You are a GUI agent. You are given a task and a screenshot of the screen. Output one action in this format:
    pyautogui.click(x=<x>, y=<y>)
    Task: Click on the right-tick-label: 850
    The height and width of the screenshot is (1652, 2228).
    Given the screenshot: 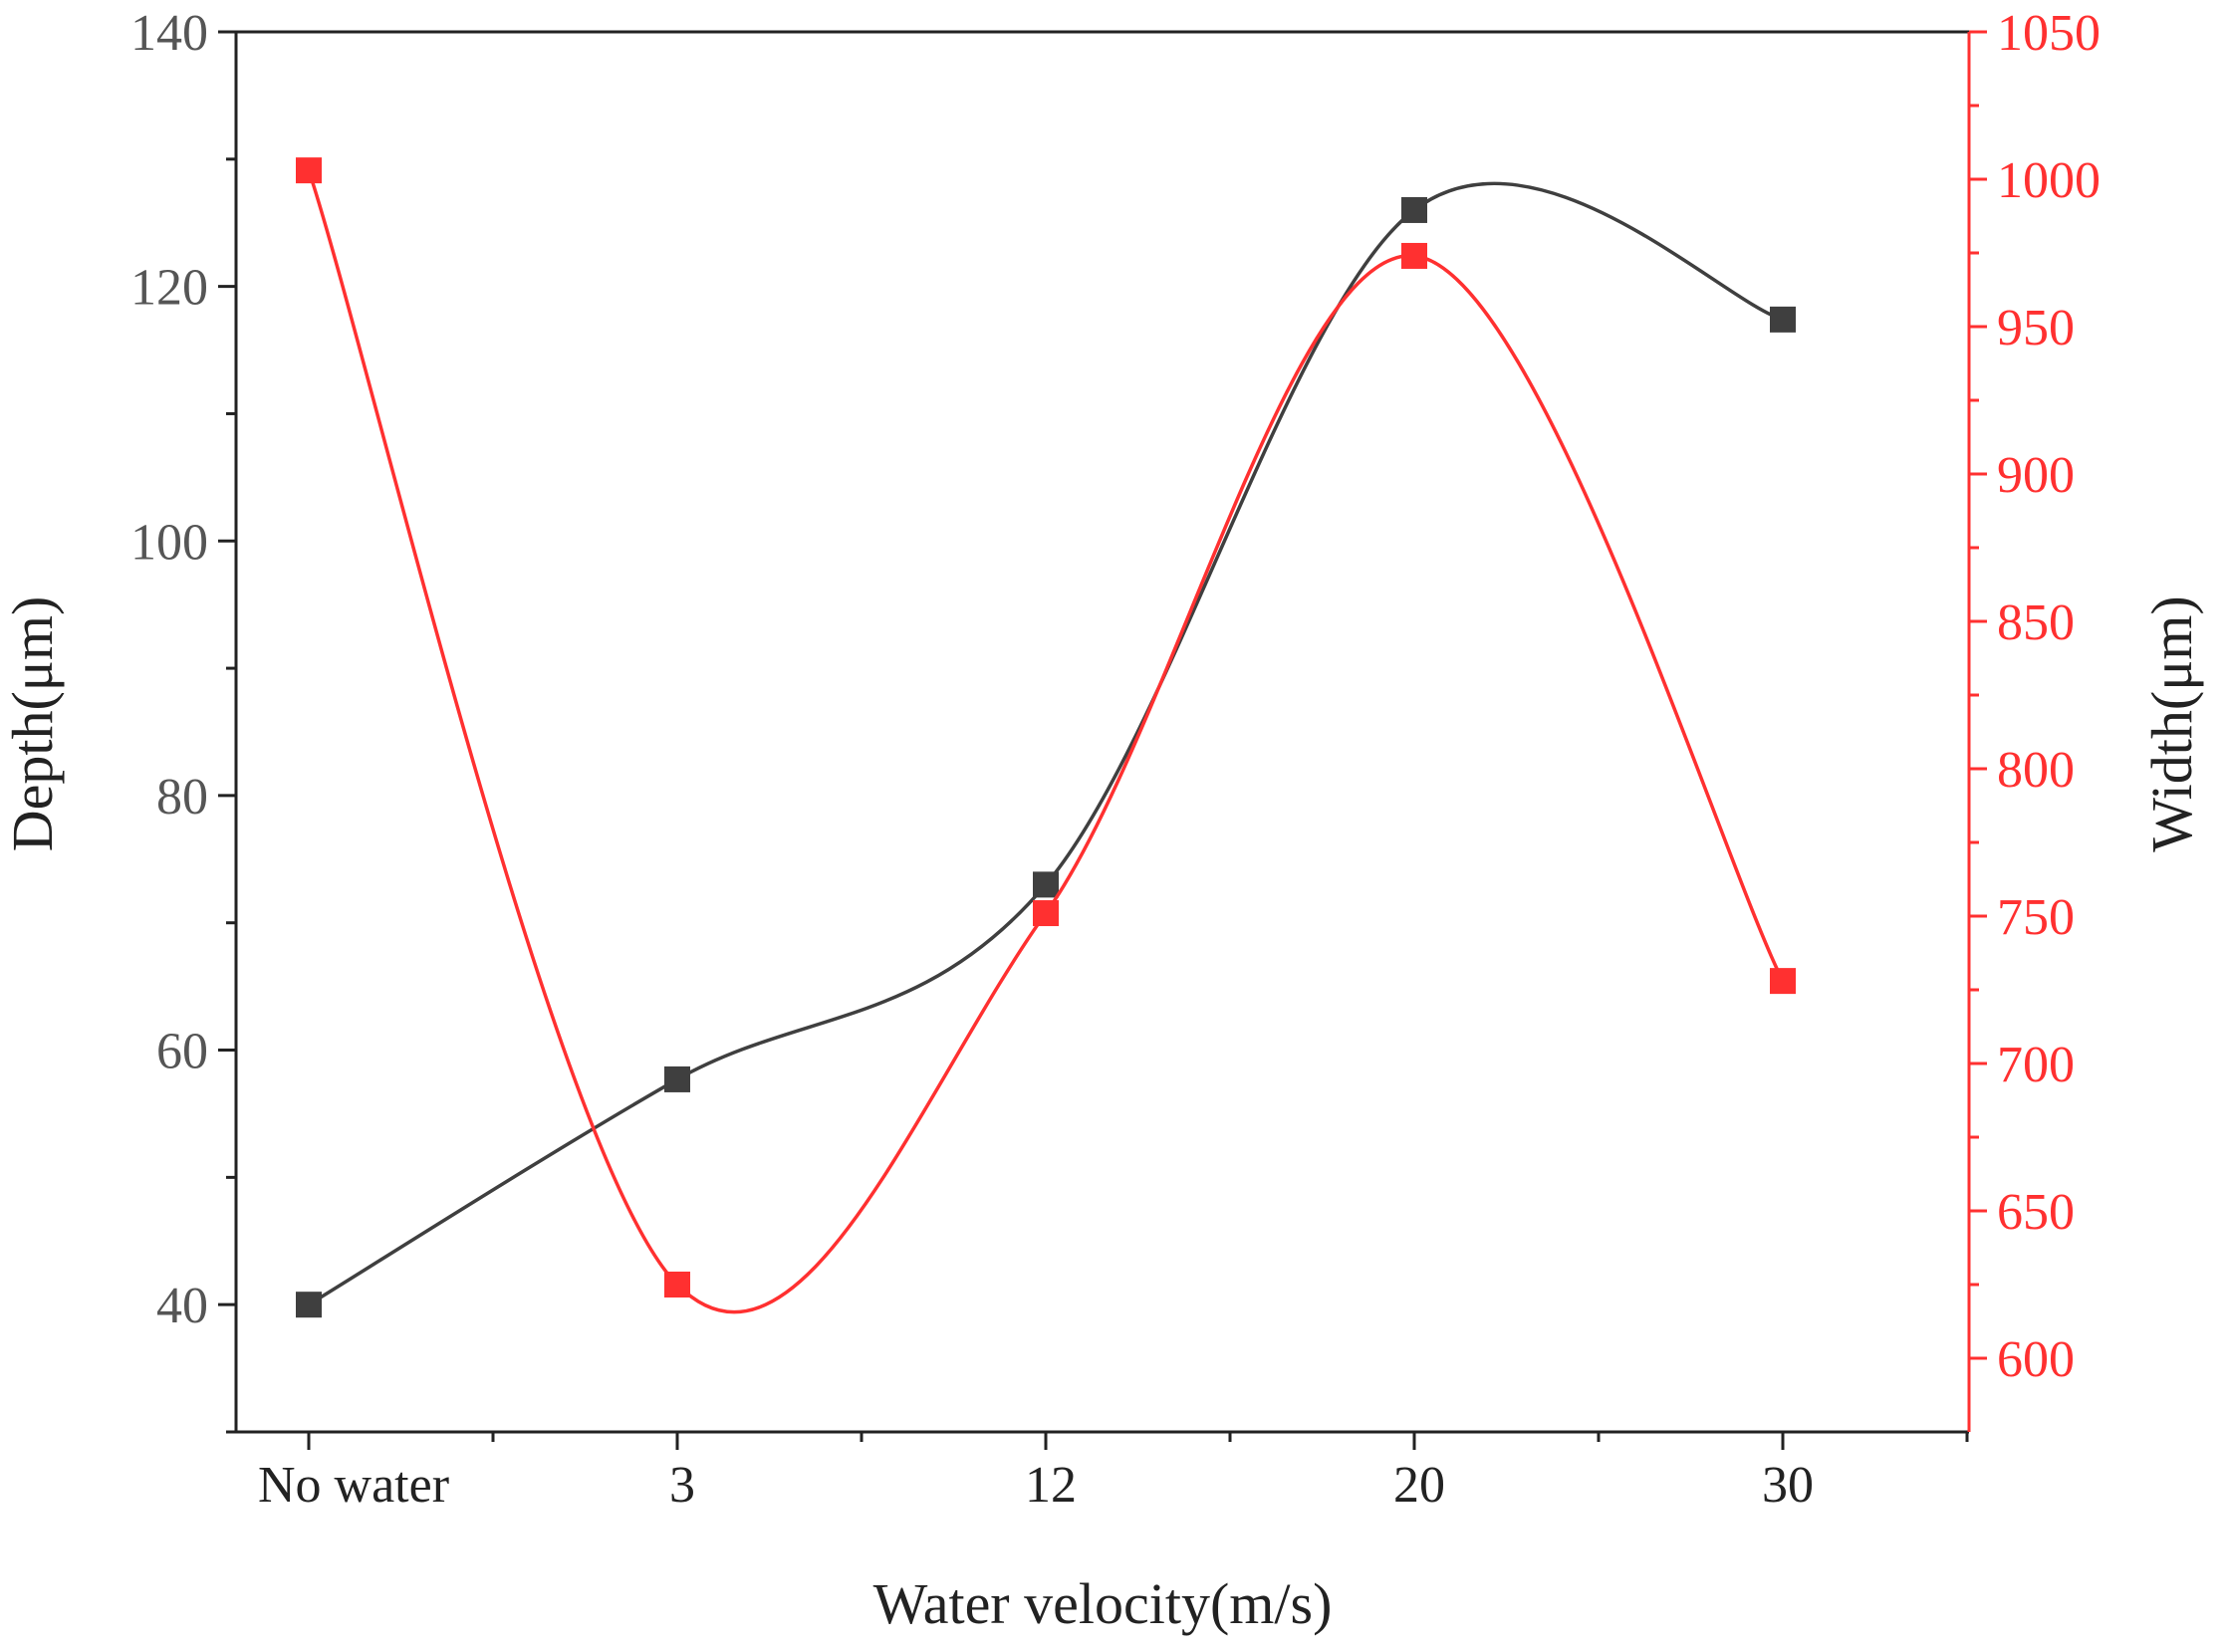 What is the action you would take?
    pyautogui.click(x=2036, y=623)
    